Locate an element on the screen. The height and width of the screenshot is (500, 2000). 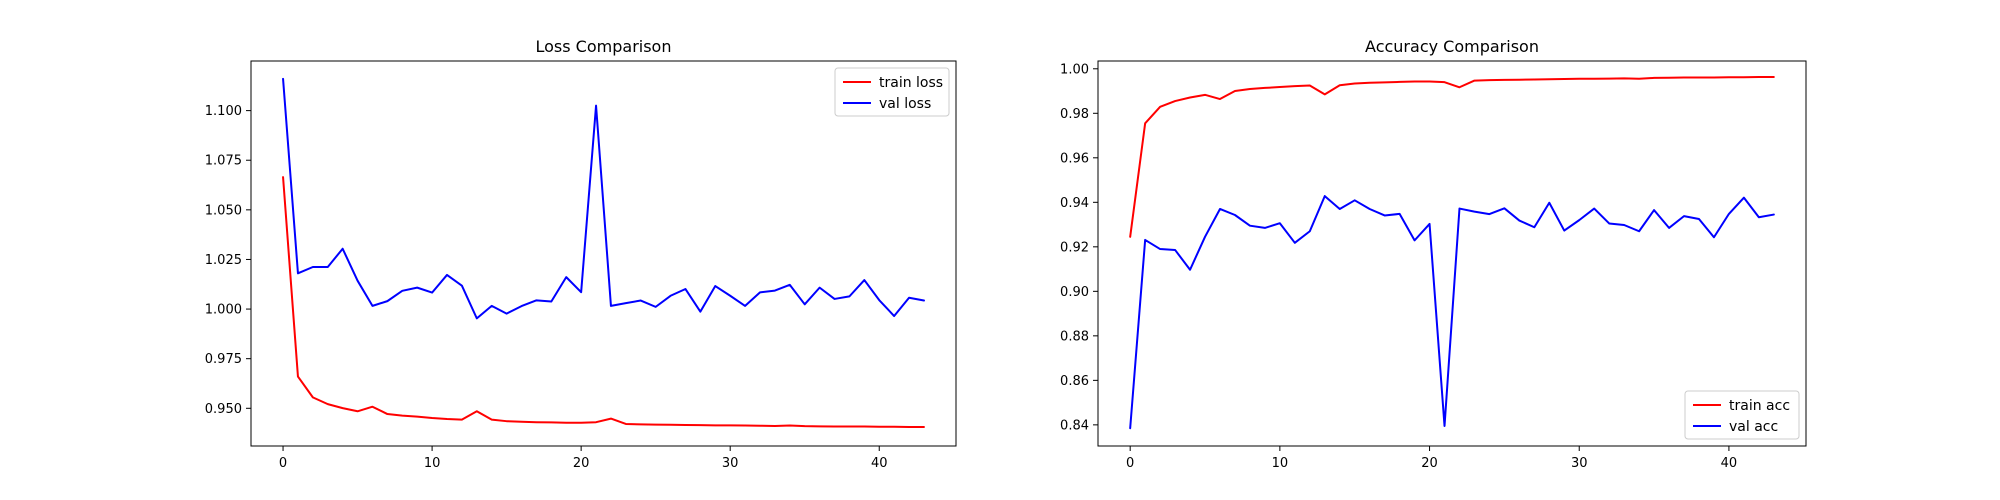
loss-y-tick-label: 0.975 is located at coordinates (223, 359).